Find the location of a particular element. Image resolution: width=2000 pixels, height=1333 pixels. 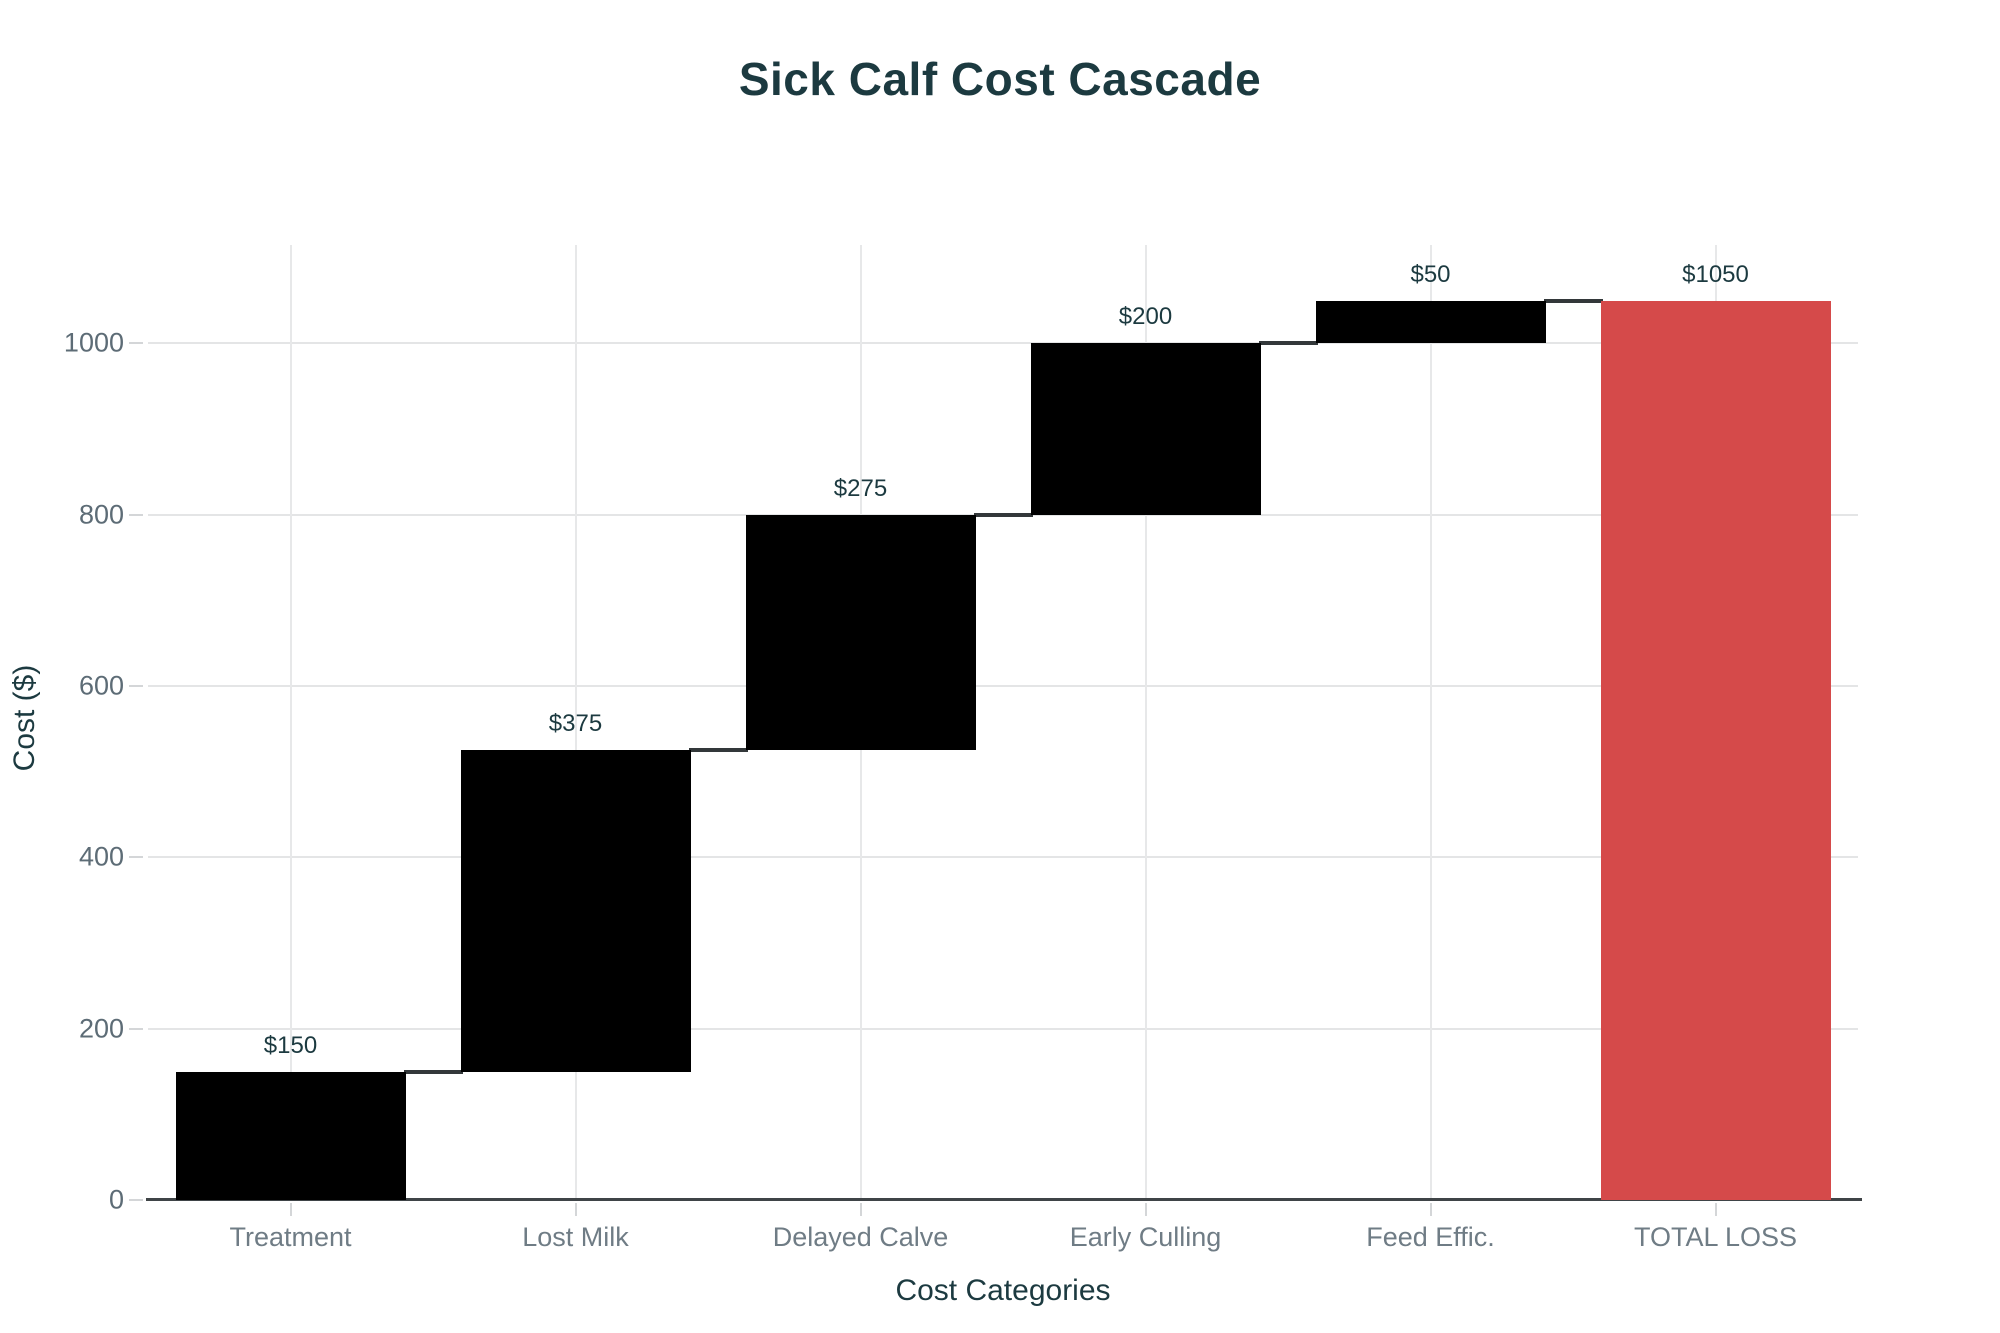

category-label: Delayed Calve is located at coordinates (860, 1237).